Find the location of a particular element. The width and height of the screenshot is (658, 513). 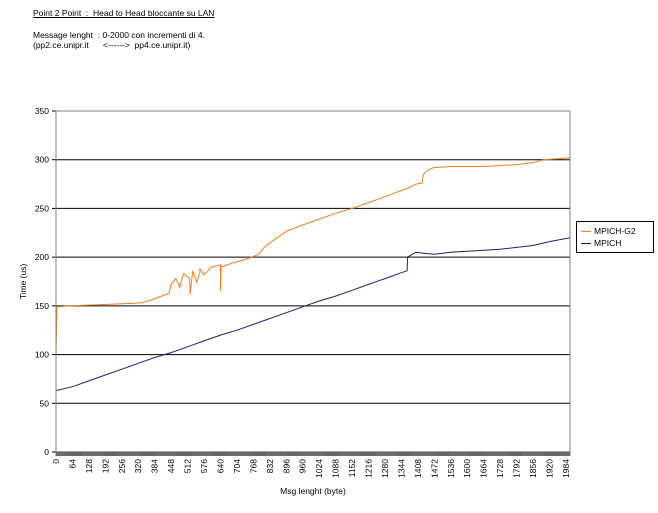

x-tick-label: 192 is located at coordinates (105, 466).